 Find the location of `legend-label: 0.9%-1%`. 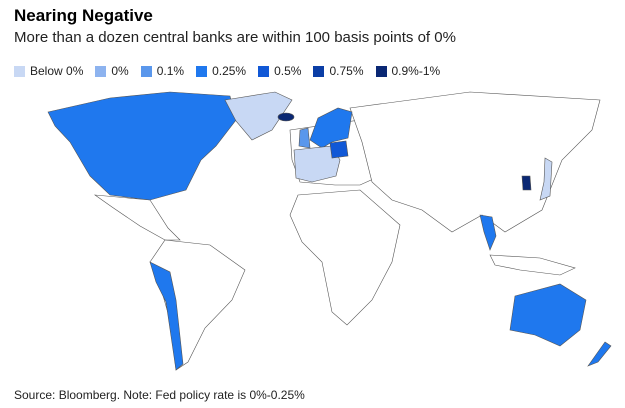

legend-label: 0.9%-1% is located at coordinates (416, 71).